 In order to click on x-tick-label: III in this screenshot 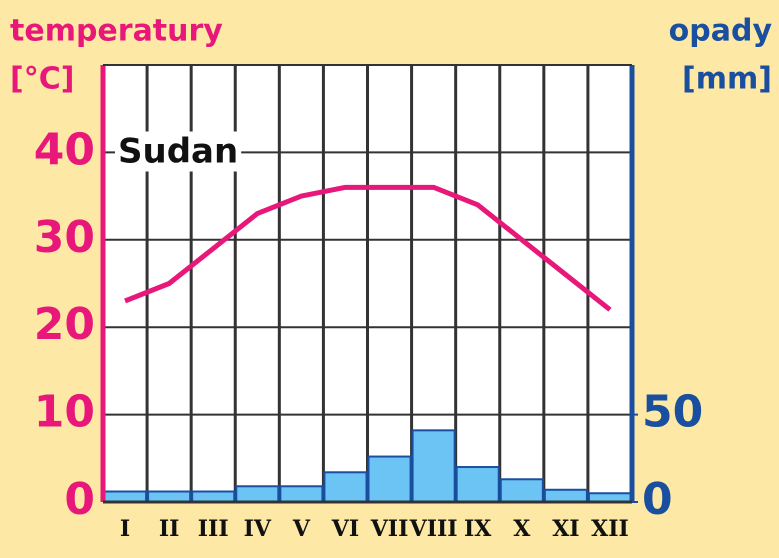, I will do `click(213, 529)`.